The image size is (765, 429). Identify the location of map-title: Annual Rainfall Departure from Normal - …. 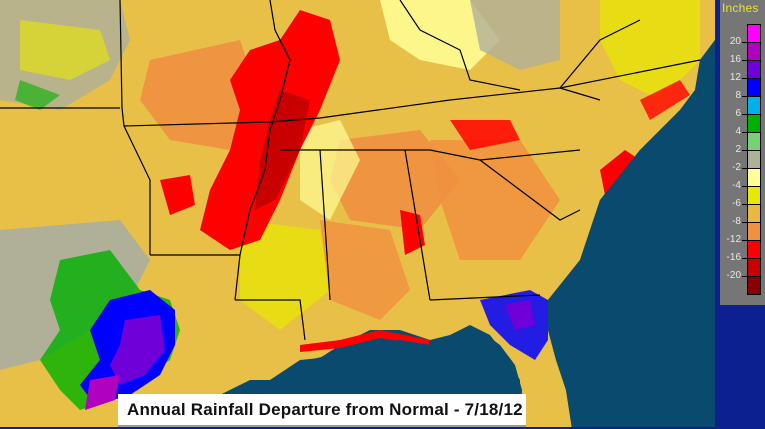
(325, 409).